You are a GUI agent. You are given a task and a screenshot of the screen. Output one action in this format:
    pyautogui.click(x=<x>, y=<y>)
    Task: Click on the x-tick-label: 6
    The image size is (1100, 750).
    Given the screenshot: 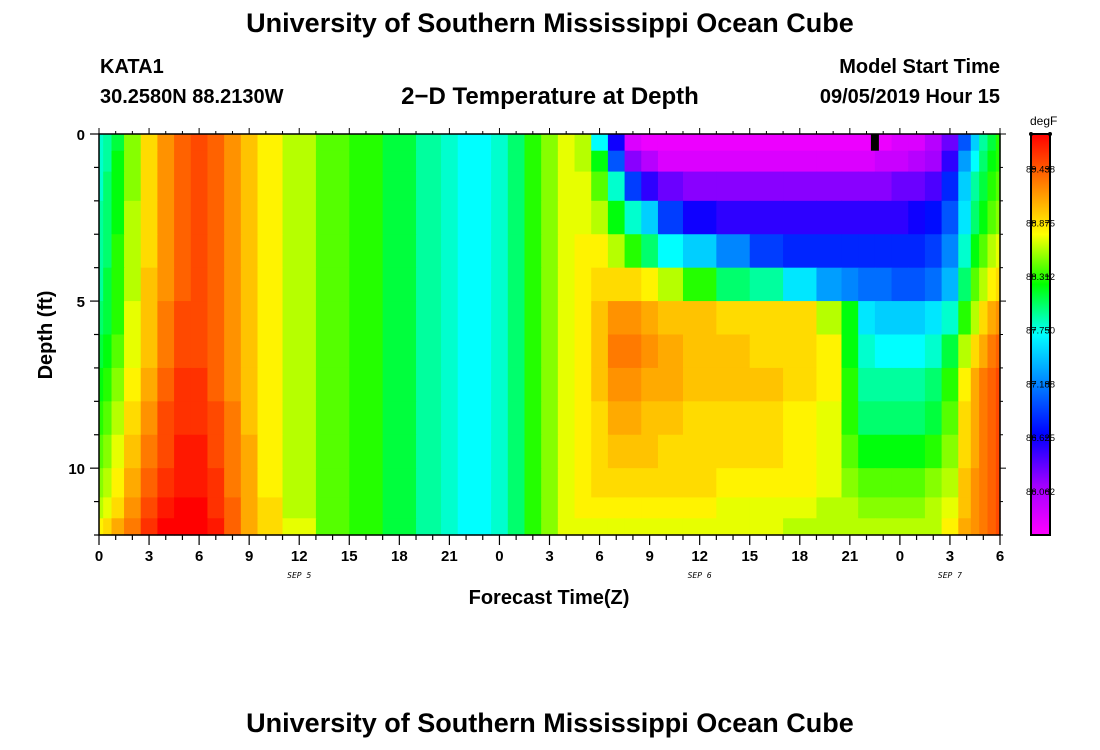 What is the action you would take?
    pyautogui.click(x=199, y=556)
    